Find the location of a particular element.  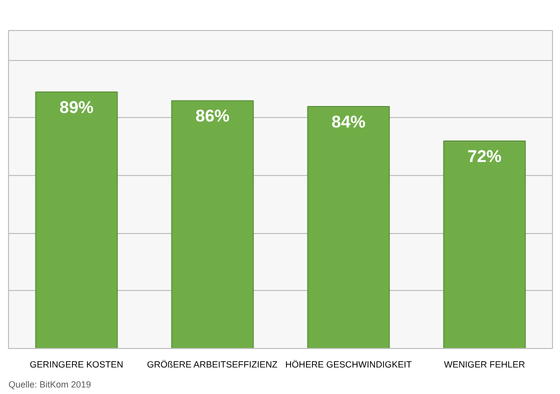

source-note: Quelle: BitKom 2019 is located at coordinates (50, 385).